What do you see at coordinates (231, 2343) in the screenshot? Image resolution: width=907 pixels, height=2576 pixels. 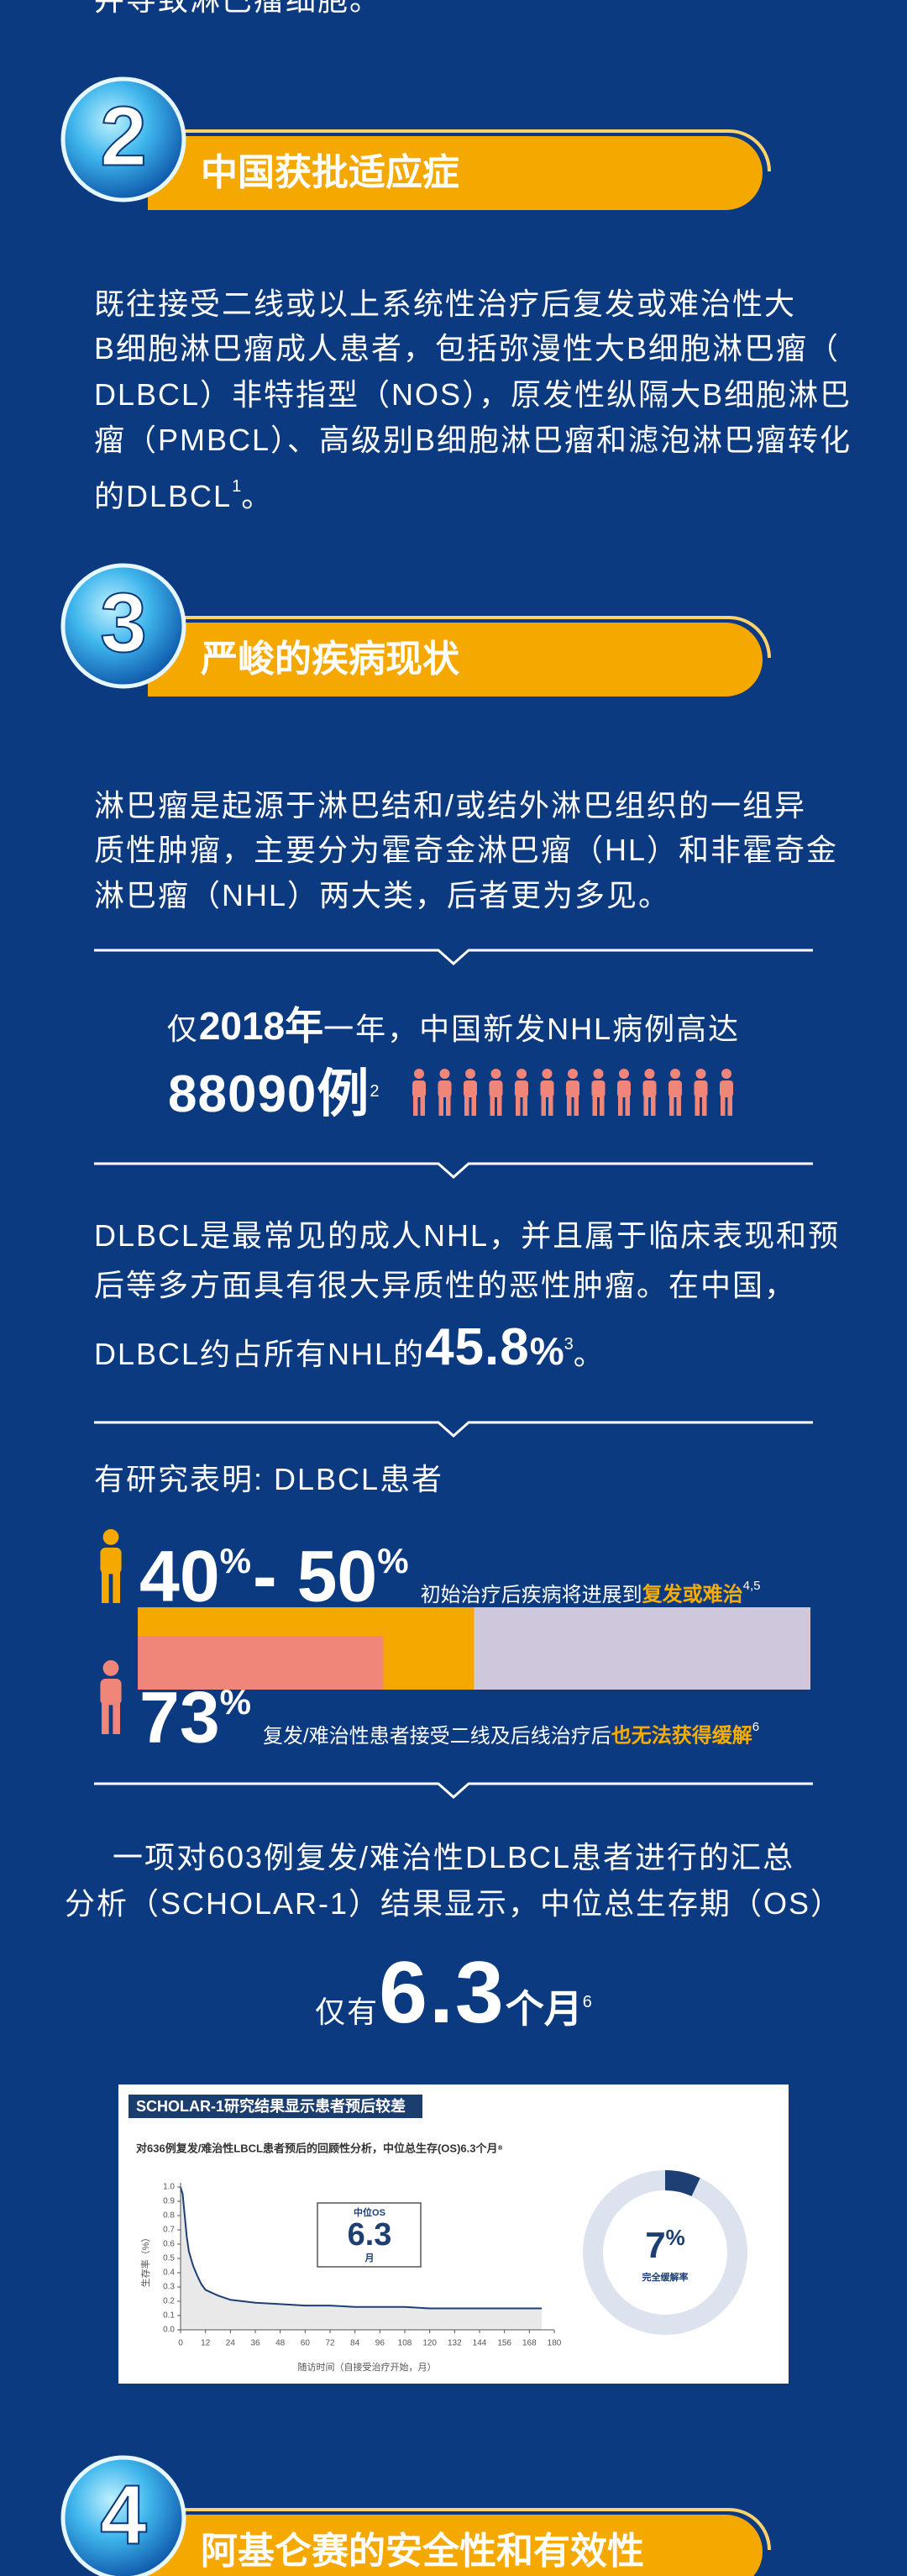 I see `x-tick-label: 24` at bounding box center [231, 2343].